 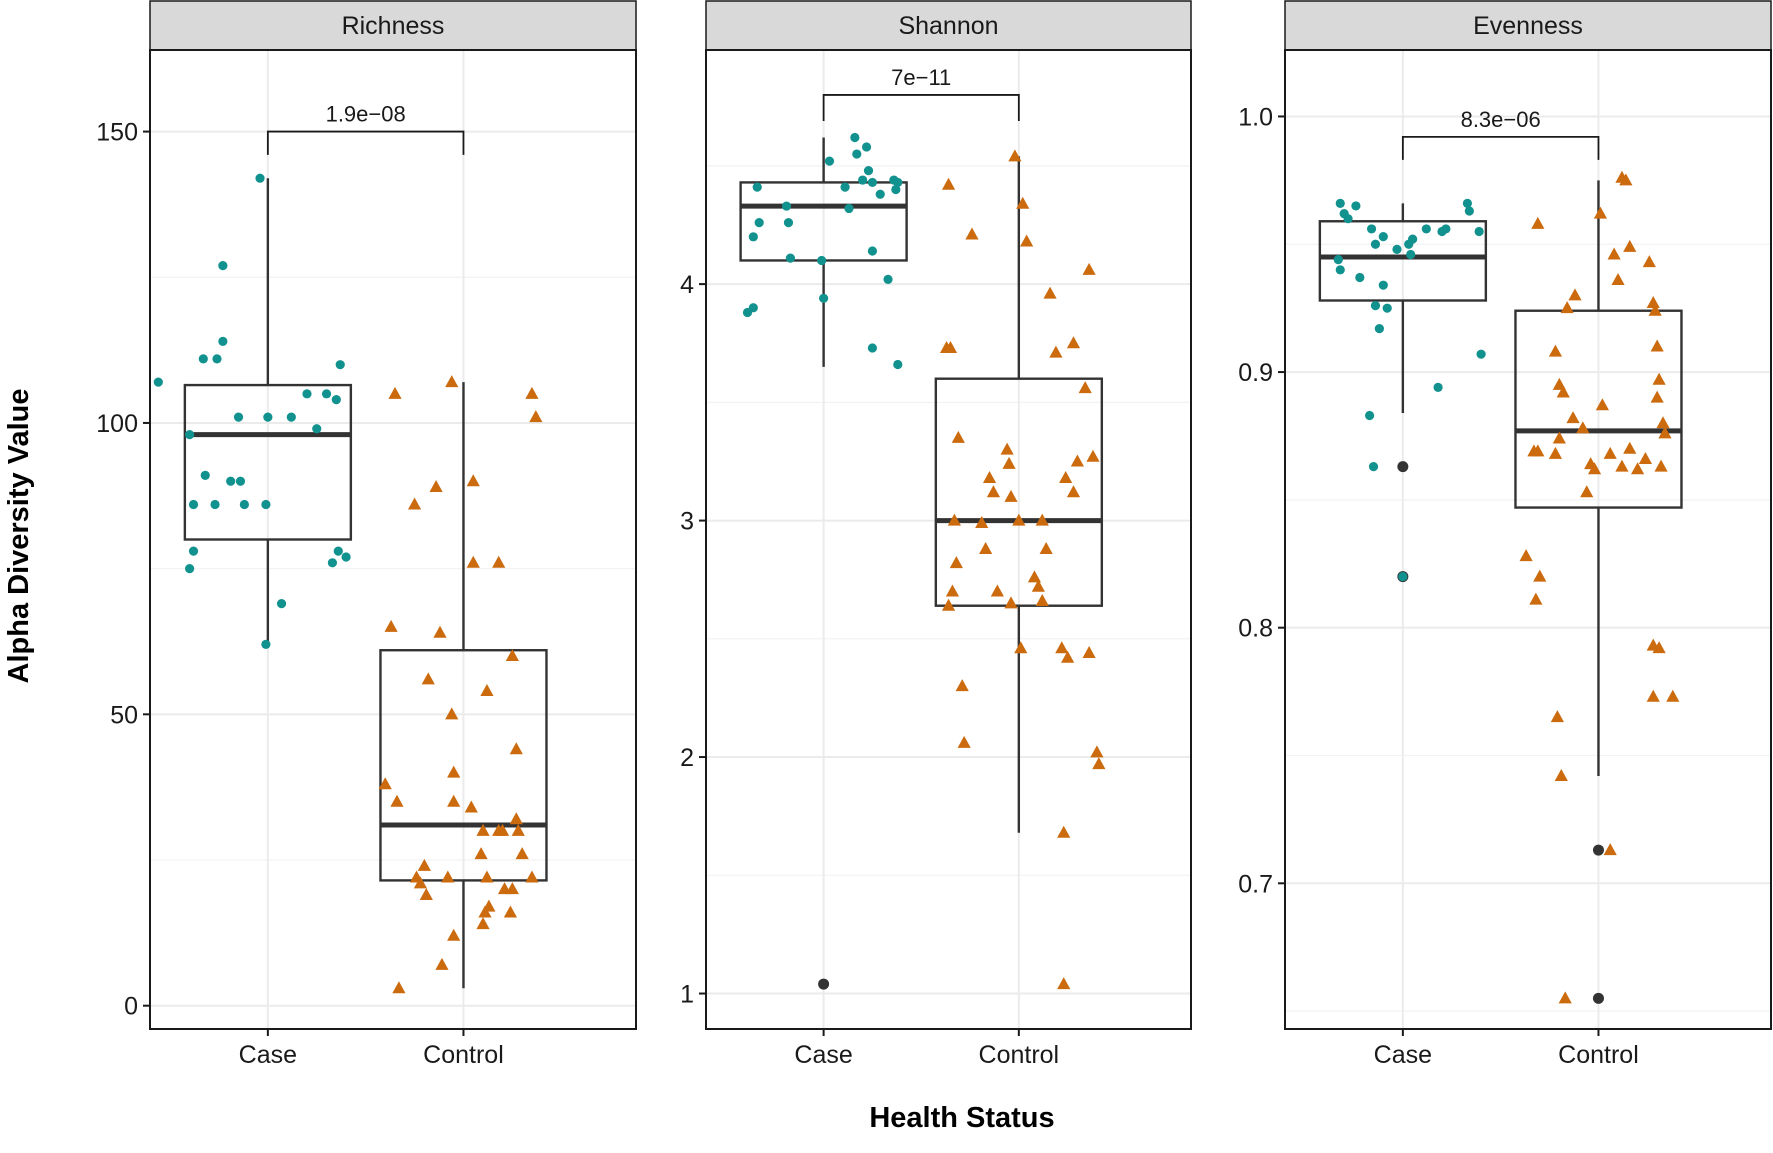 What do you see at coordinates (687, 758) in the screenshot?
I see `y-tick-label: 2` at bounding box center [687, 758].